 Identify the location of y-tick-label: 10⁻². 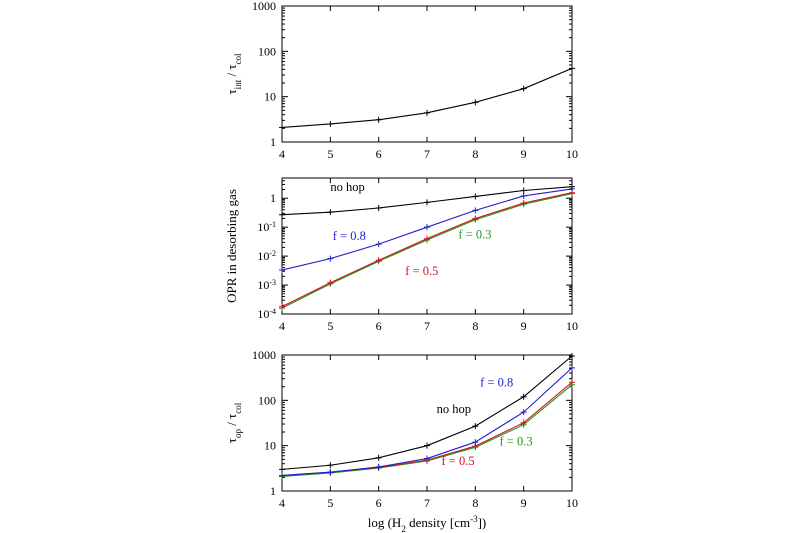
(266, 256).